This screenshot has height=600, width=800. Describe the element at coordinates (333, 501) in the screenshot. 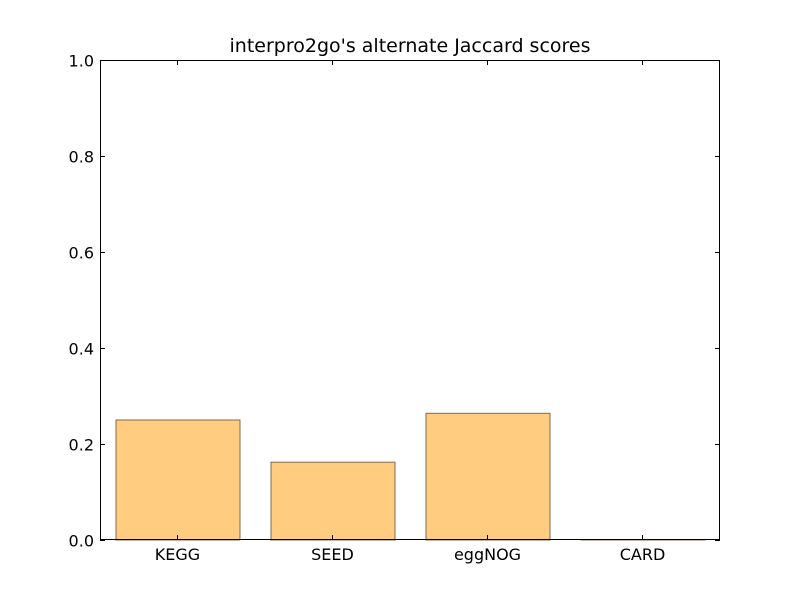

I see `bar-seed` at that location.